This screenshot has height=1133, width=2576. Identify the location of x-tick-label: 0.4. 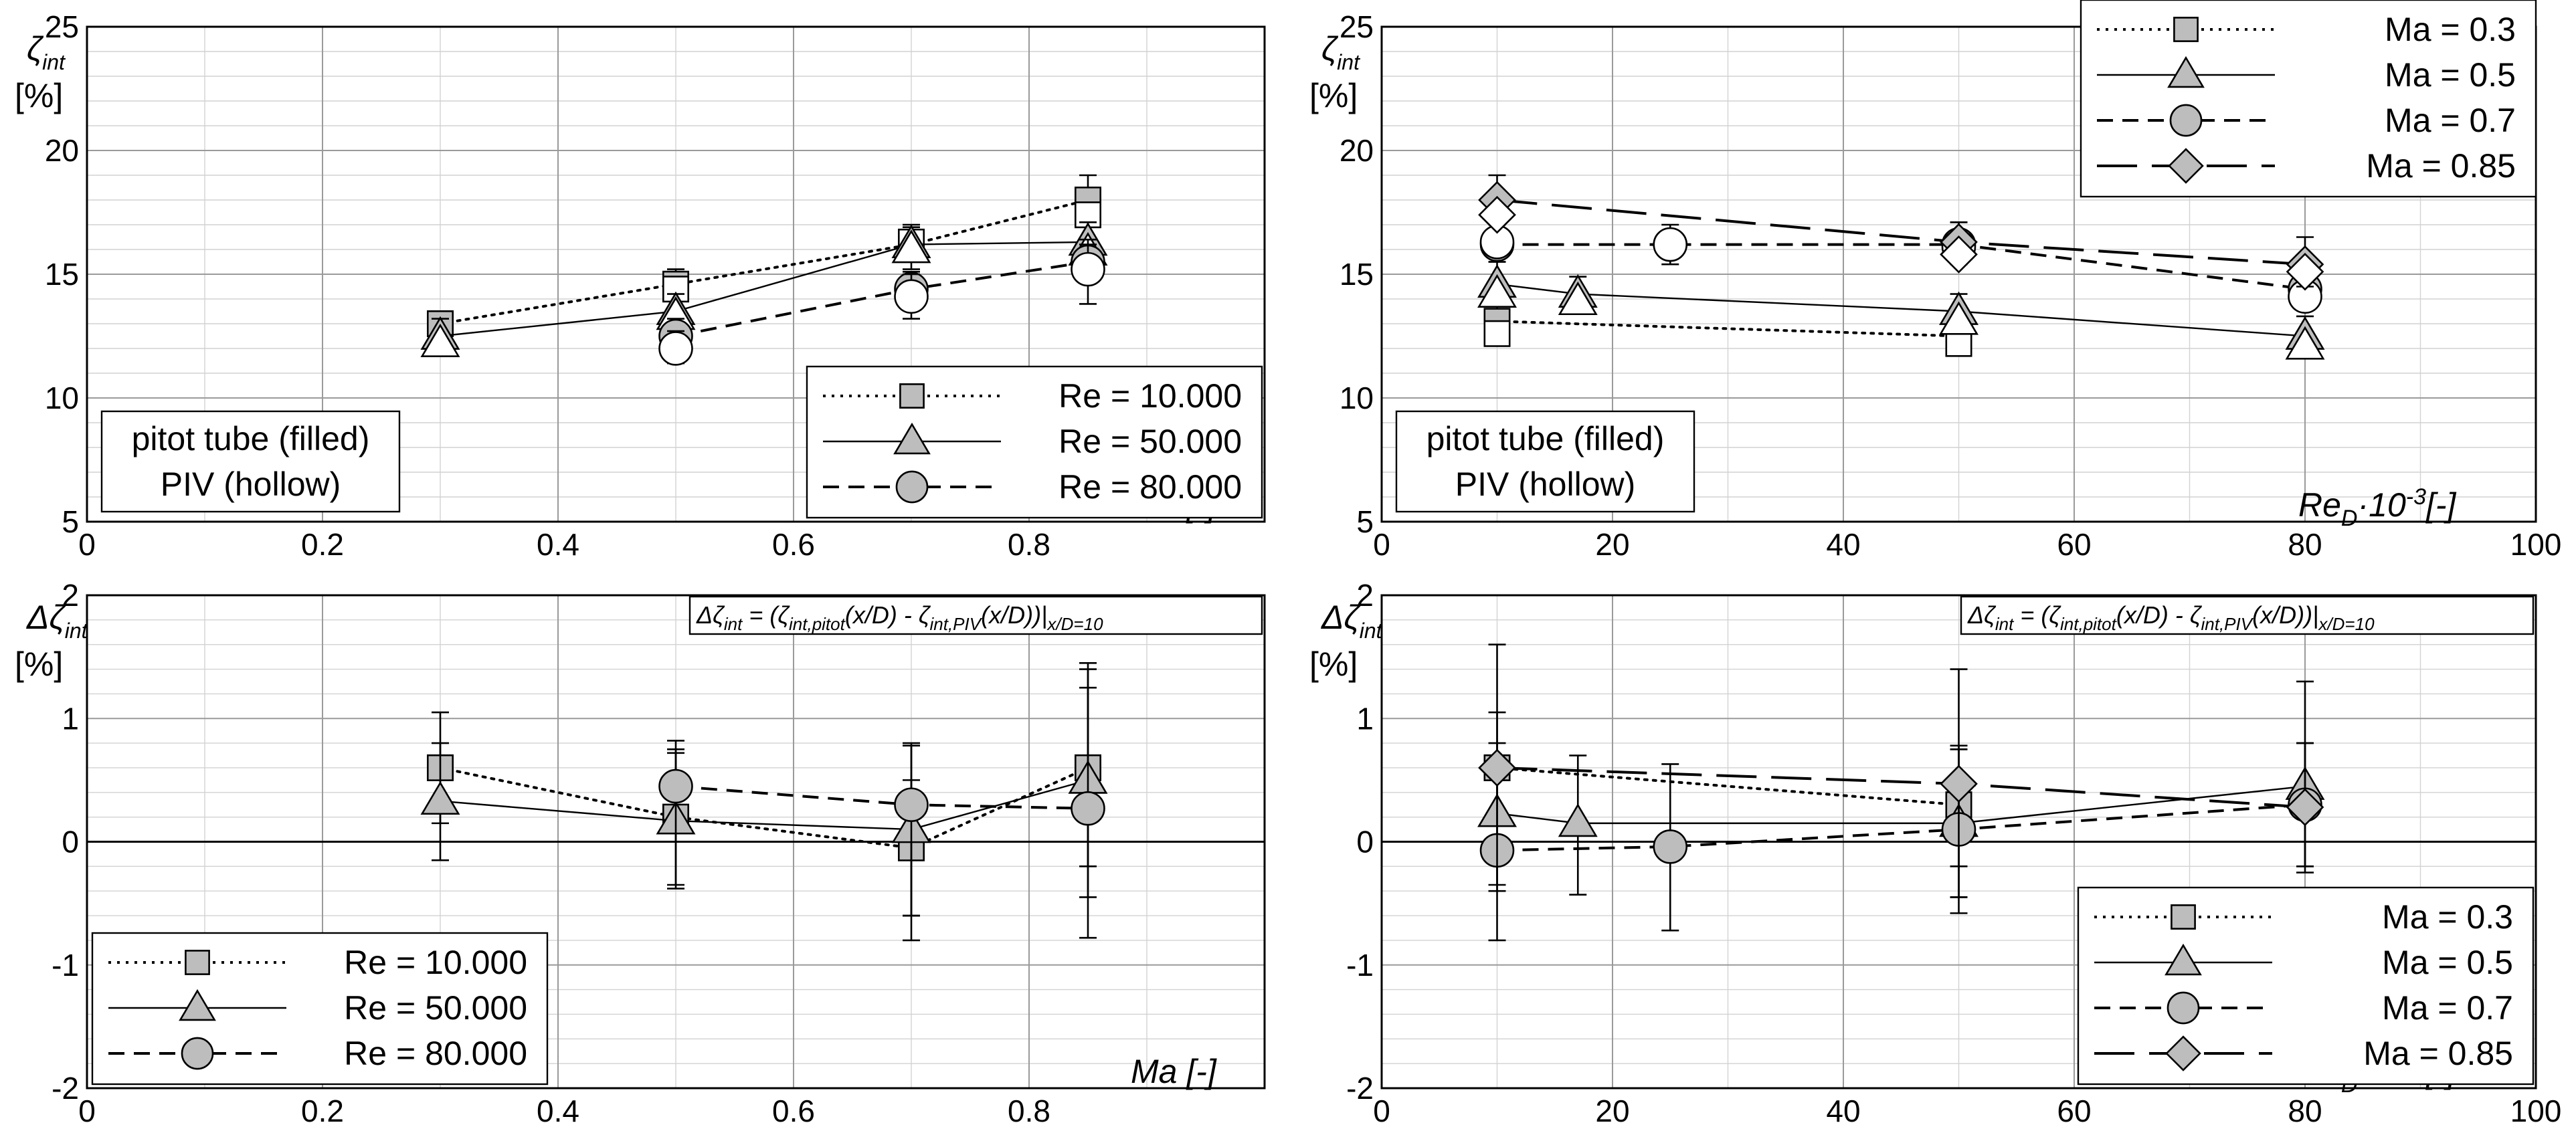
(558, 1111).